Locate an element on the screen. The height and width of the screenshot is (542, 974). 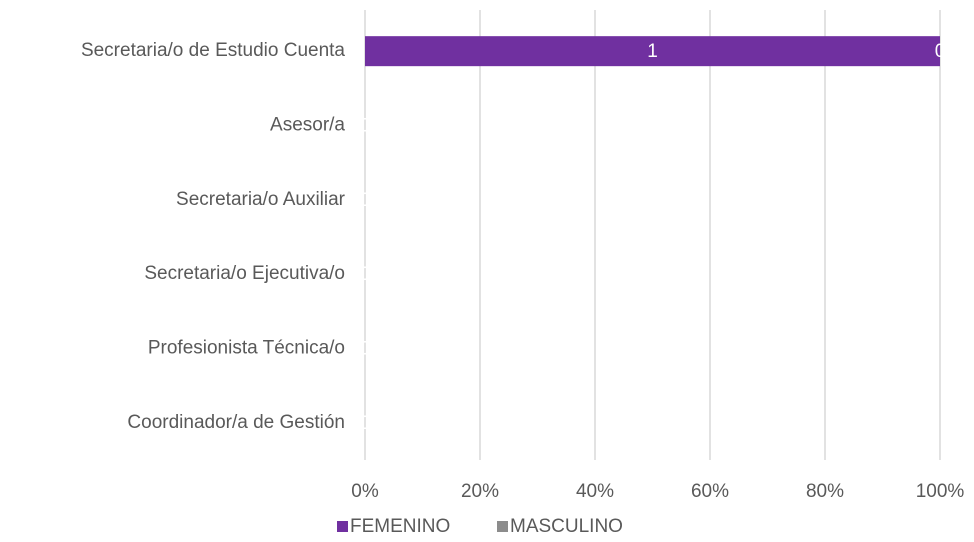
y-tick-label: Coordinador/a de Gestión is located at coordinates (236, 422).